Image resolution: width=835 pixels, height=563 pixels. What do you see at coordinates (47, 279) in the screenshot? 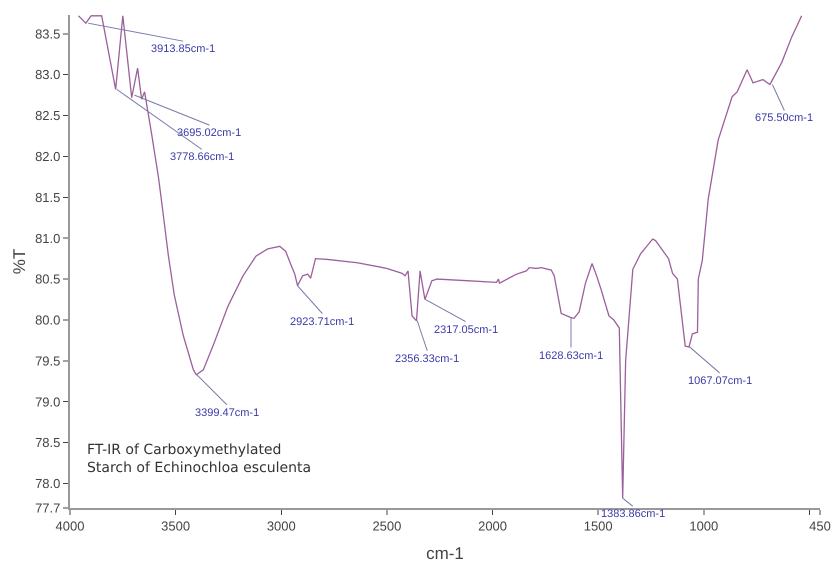
I see `y-tick-label: 80.5` at bounding box center [47, 279].